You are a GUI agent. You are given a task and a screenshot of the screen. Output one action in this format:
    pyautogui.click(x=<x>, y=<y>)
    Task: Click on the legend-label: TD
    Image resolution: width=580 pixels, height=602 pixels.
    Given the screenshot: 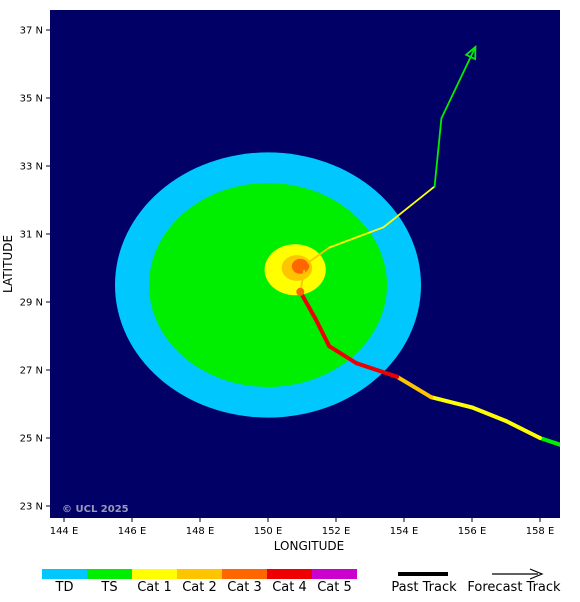 What is the action you would take?
    pyautogui.click(x=64, y=587)
    